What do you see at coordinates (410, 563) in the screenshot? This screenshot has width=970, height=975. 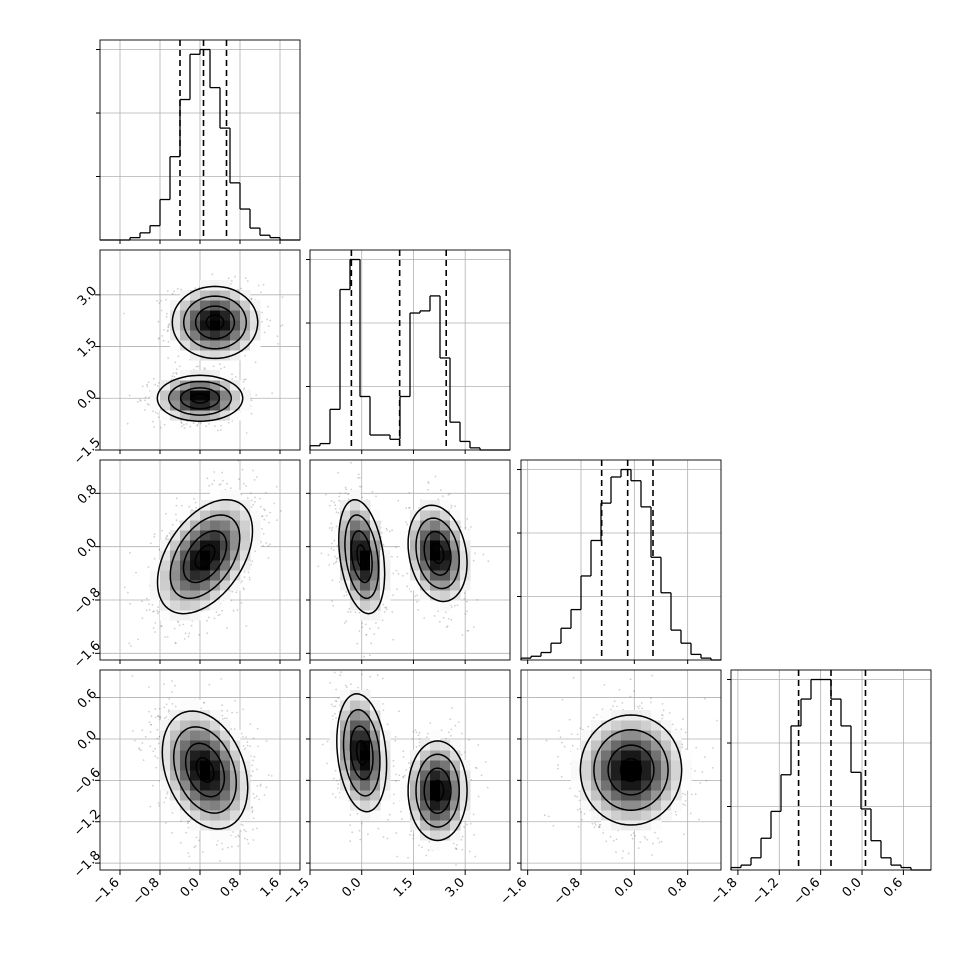 I see `pair-plot-area` at bounding box center [410, 563].